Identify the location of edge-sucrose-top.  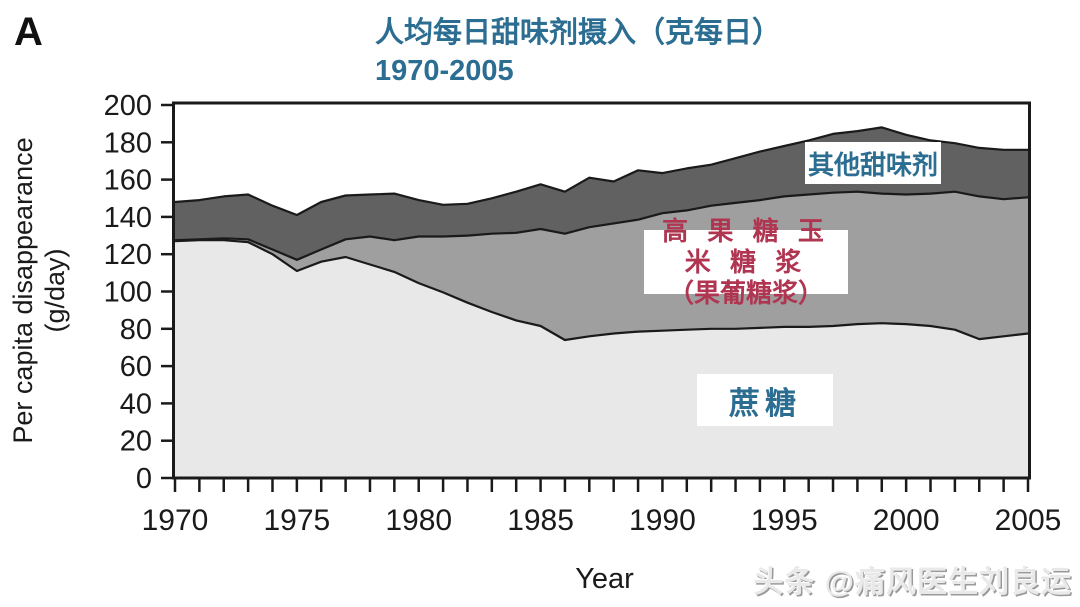
(601, 290).